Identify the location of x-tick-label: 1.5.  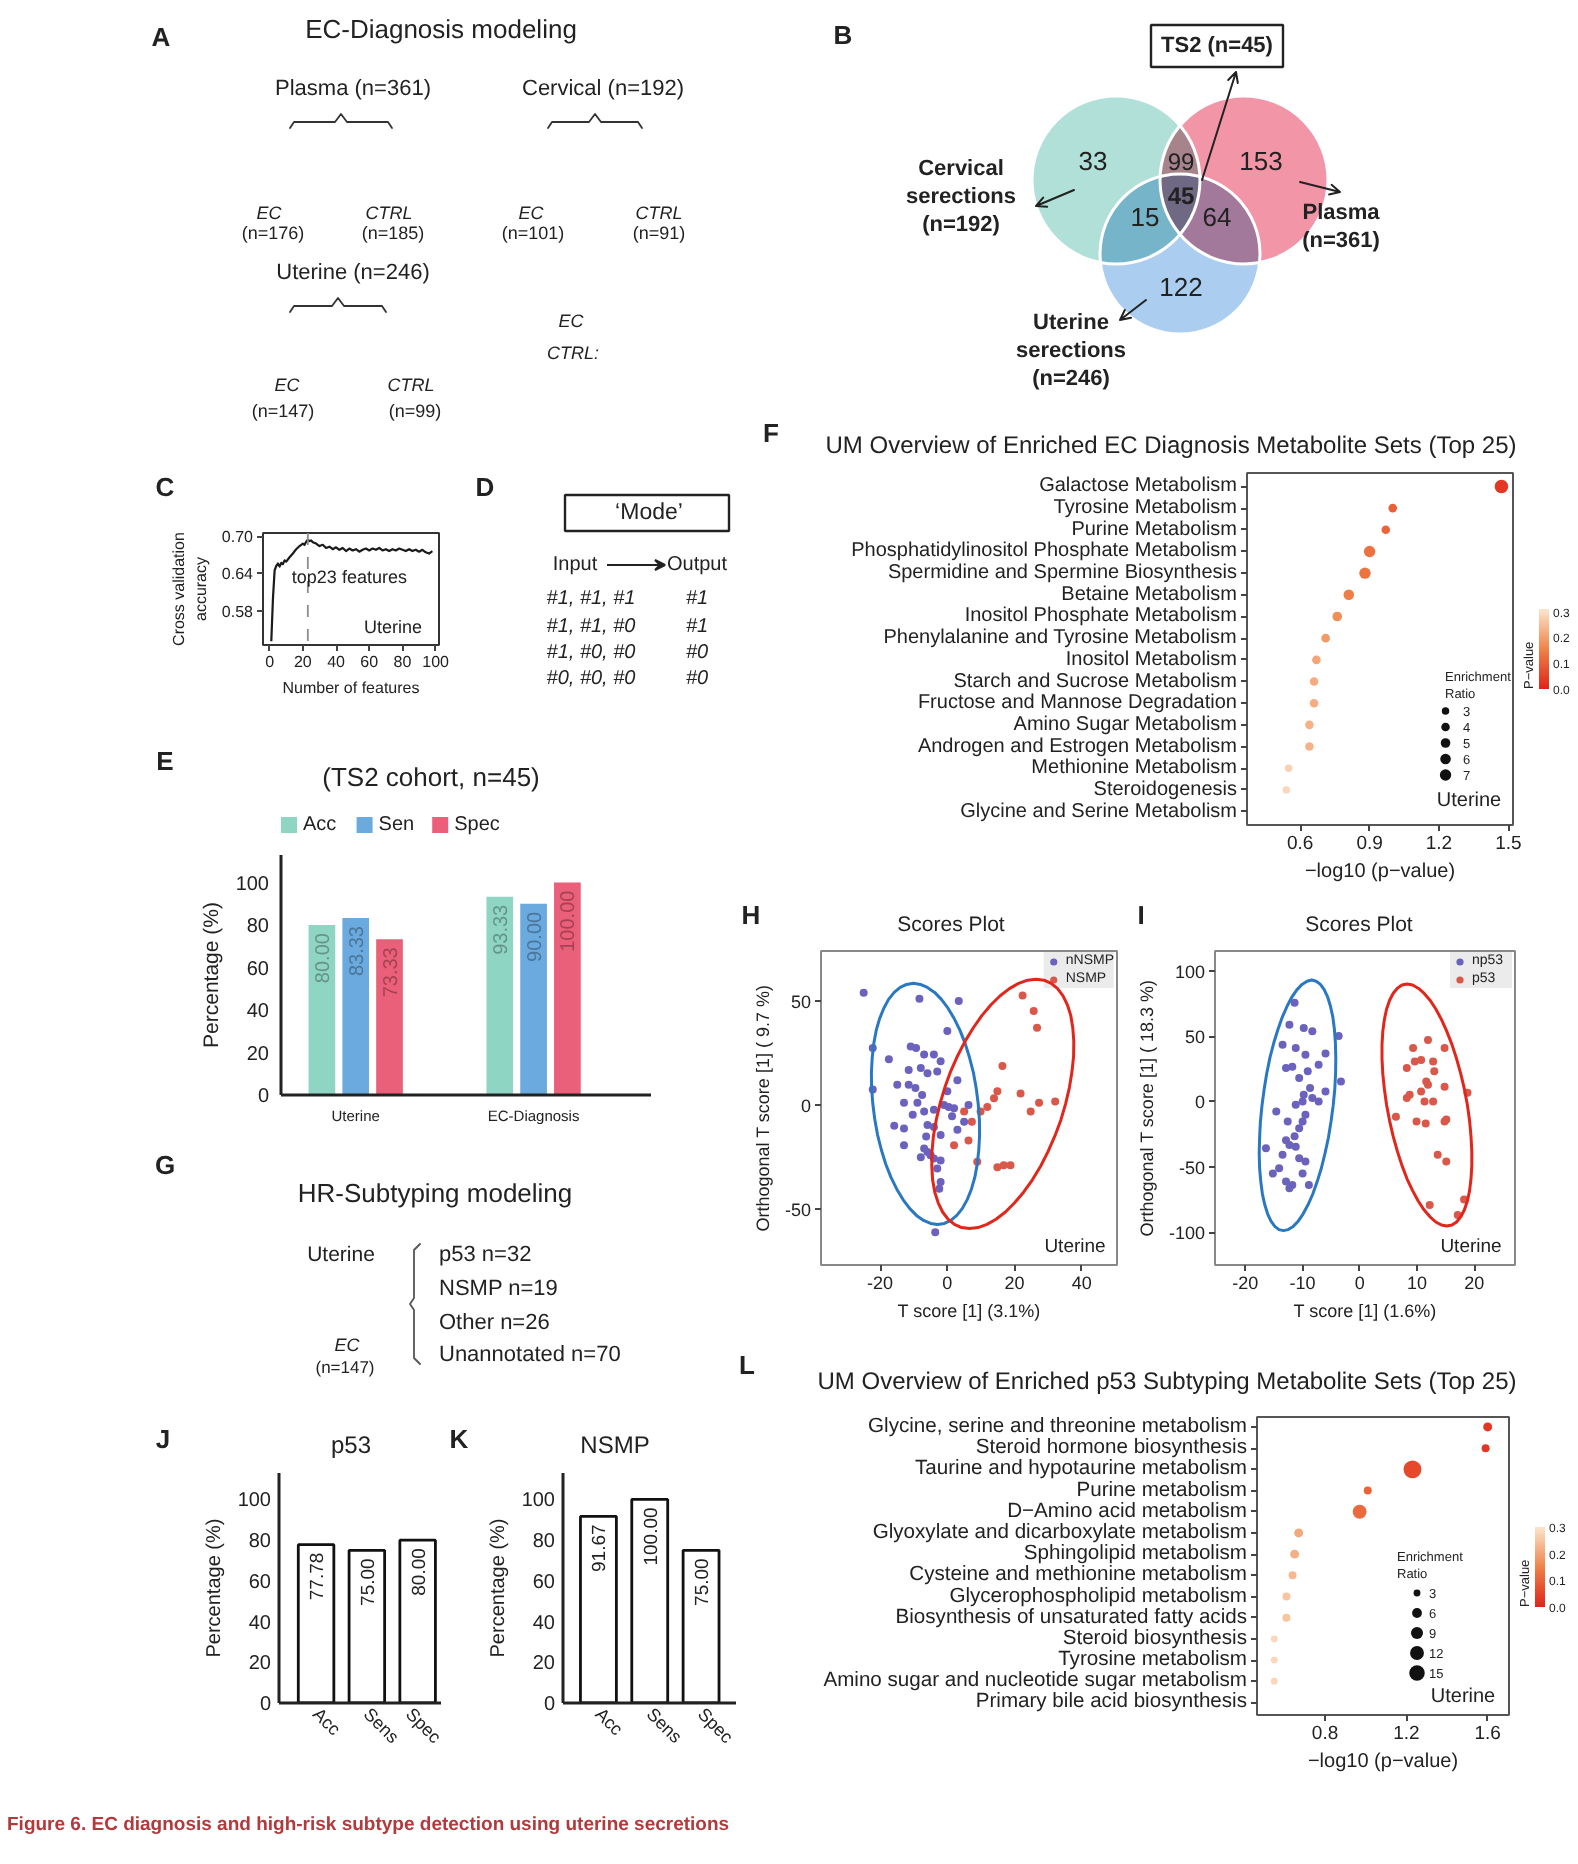
(1508, 844).